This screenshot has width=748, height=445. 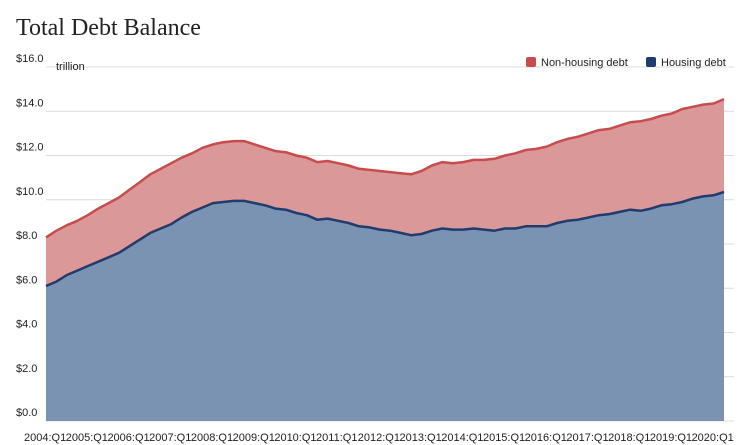 What do you see at coordinates (504, 438) in the screenshot?
I see `x-tick-label: 2015:Q1` at bounding box center [504, 438].